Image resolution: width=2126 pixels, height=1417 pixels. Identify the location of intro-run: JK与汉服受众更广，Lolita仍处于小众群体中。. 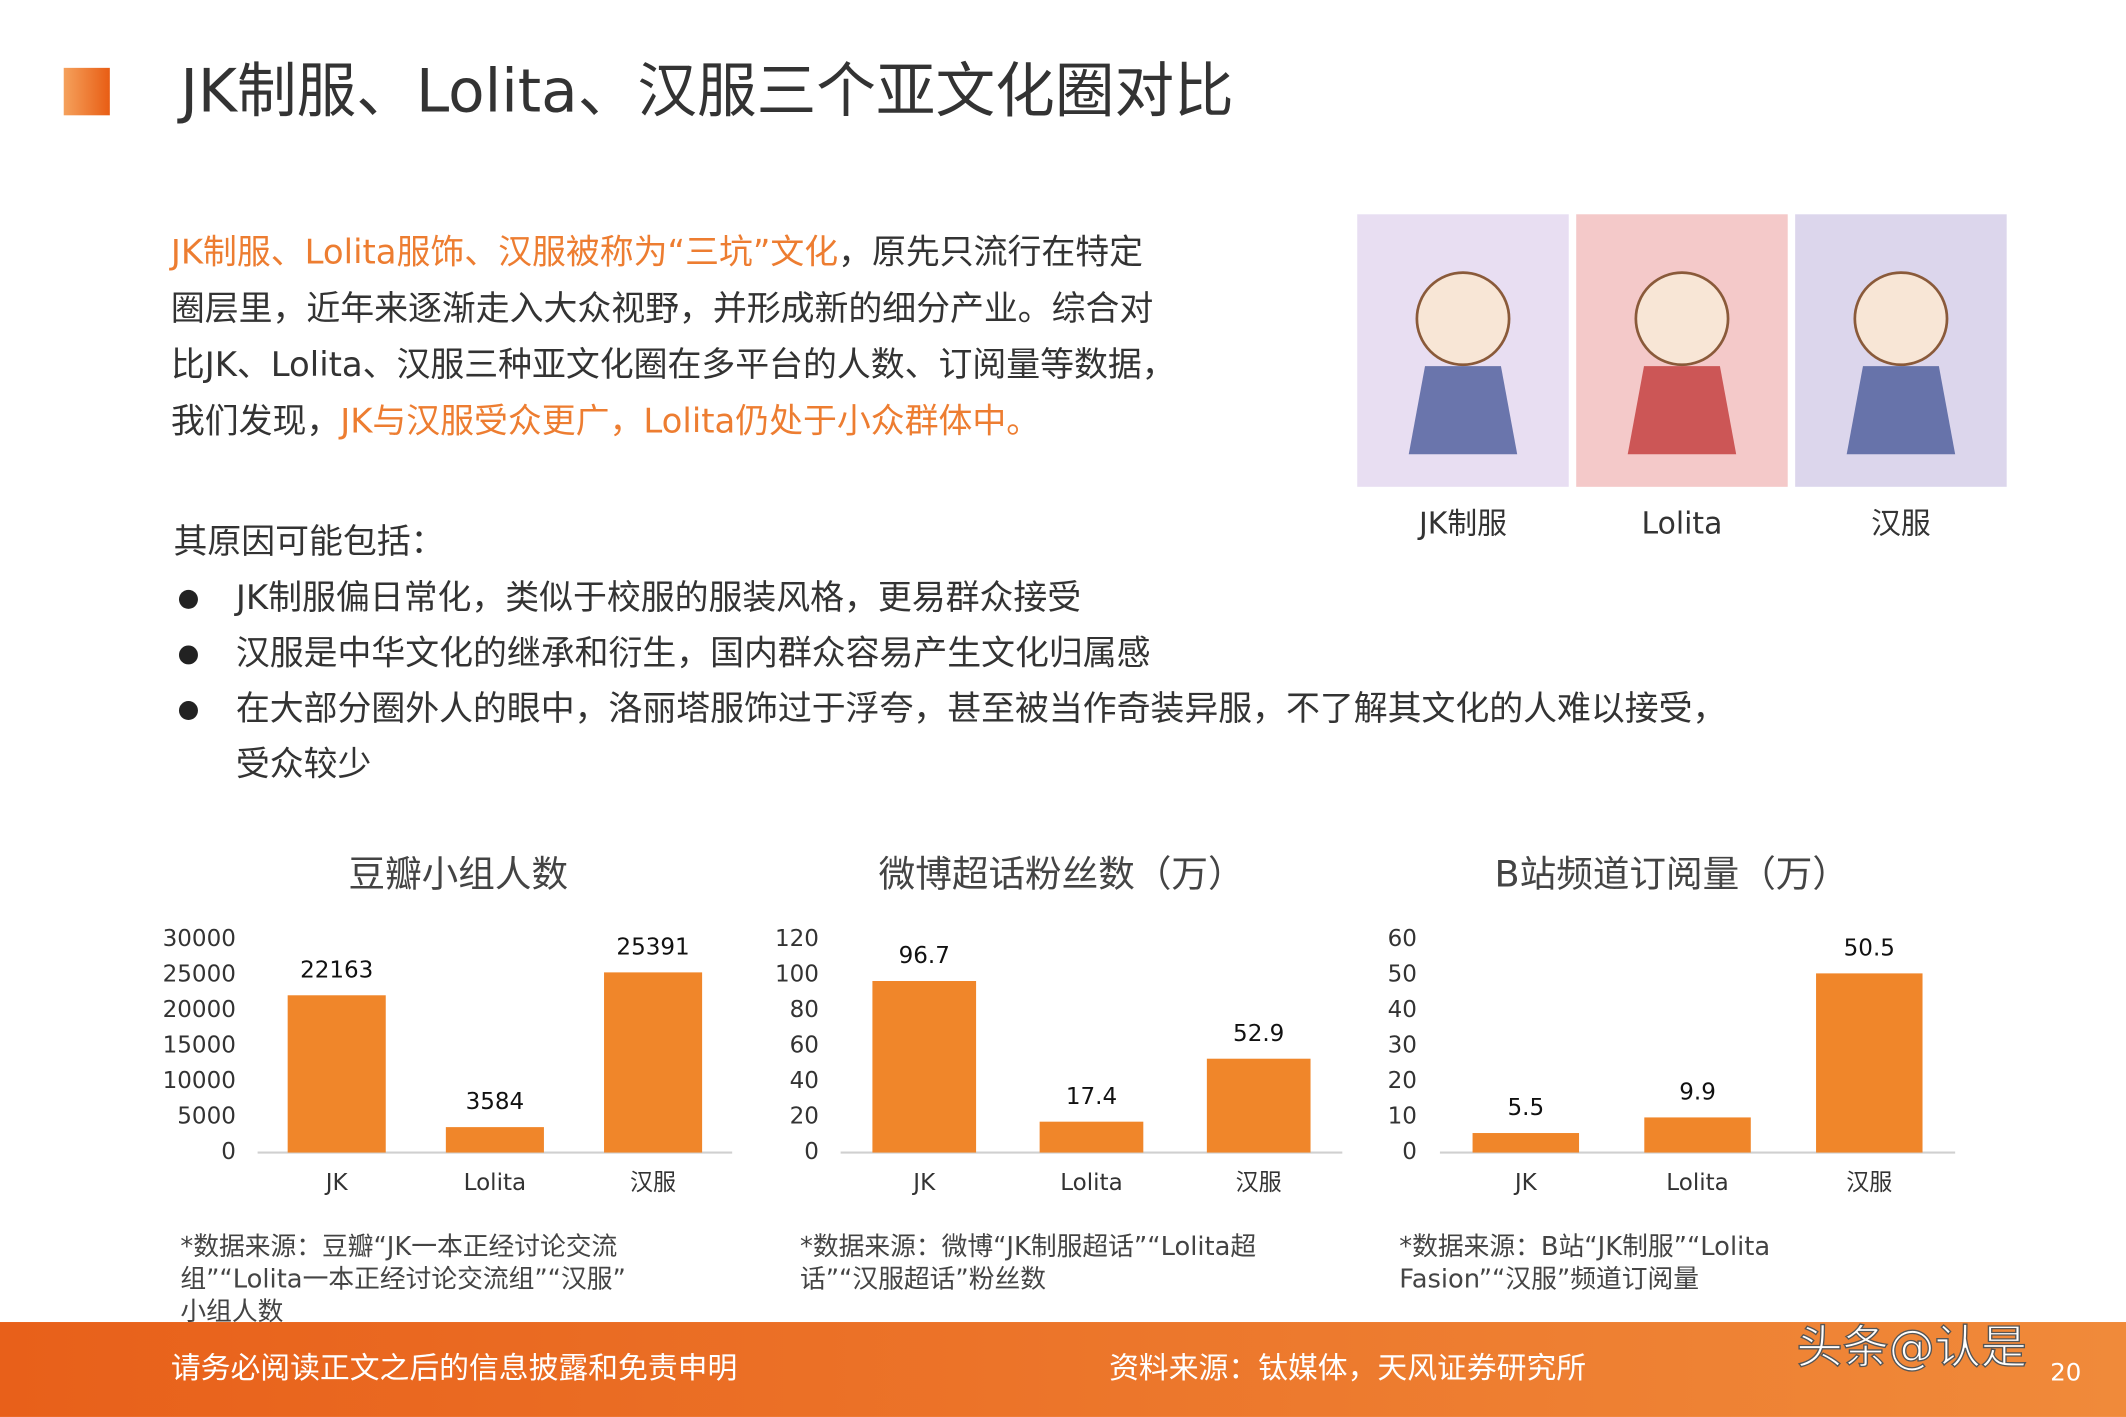
(689, 420).